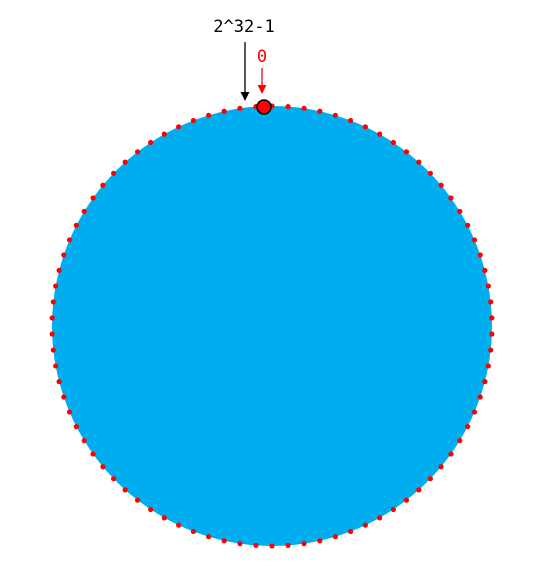 Image resolution: width=548 pixels, height=566 pixels. Describe the element at coordinates (262, 57) in the screenshot. I see `zero-value-label: 0` at that location.